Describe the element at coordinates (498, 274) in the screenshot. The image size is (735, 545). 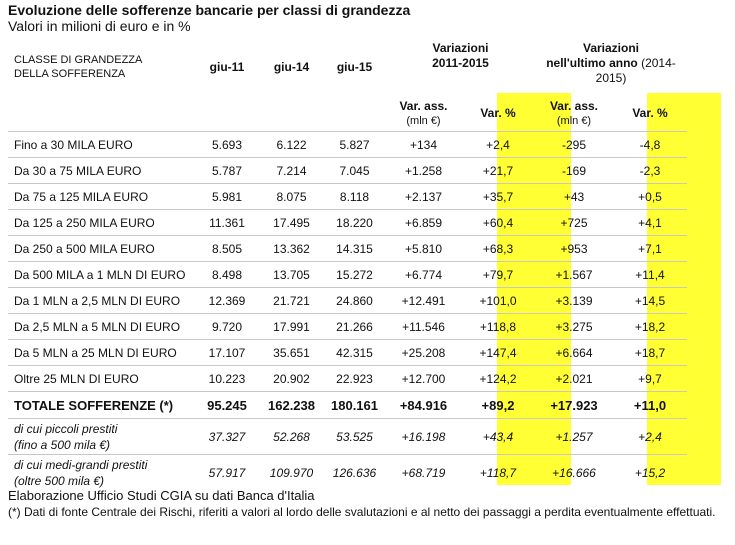
I see `cell-var-pct-1: +79,7` at that location.